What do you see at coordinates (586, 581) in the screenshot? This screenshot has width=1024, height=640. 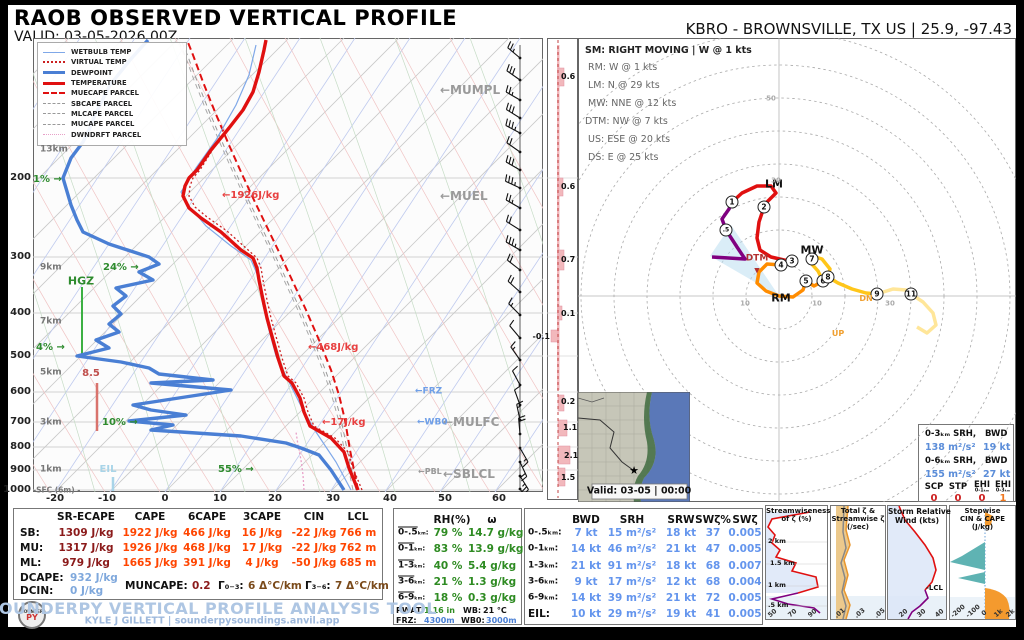 I see `bwd-cell: 9 kt` at bounding box center [586, 581].